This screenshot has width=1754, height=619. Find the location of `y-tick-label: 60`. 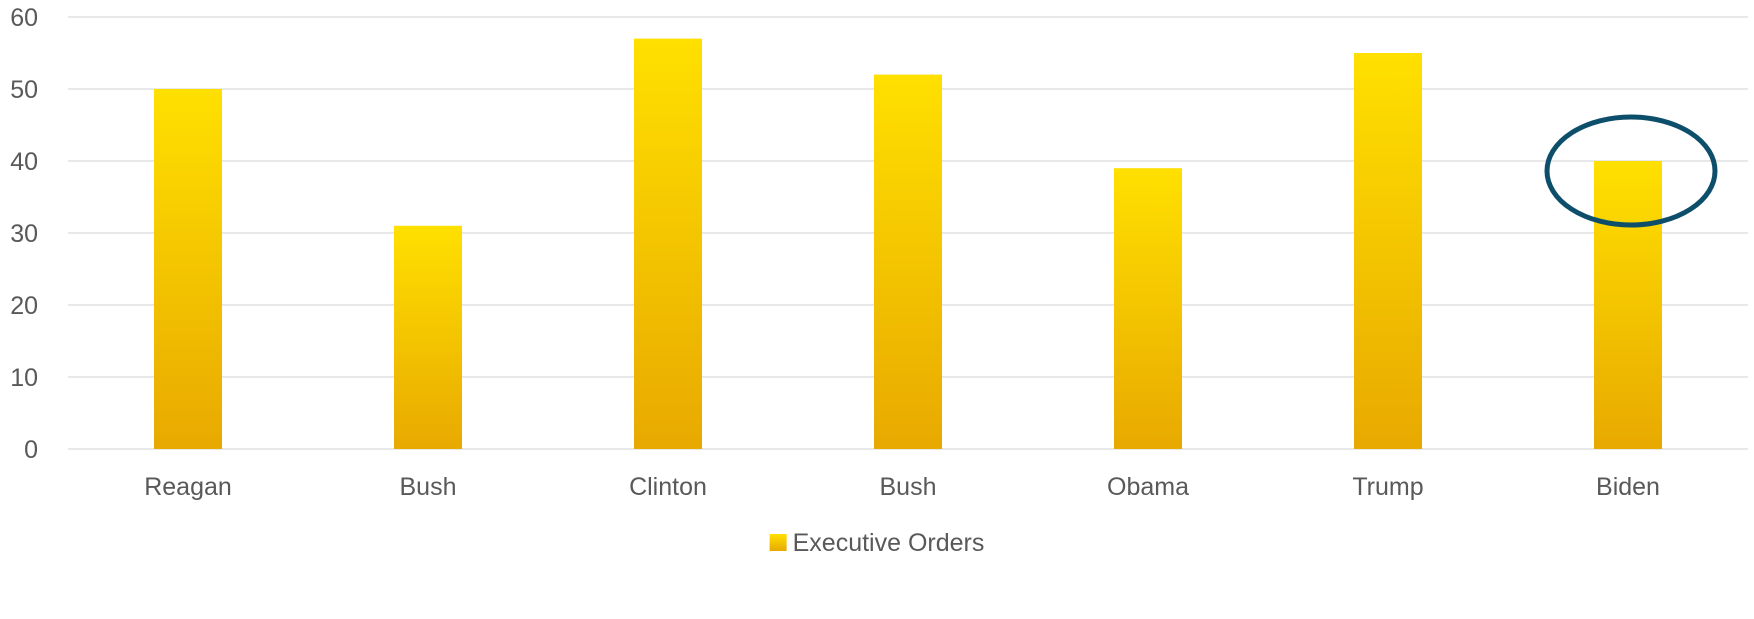

y-tick-label: 60 is located at coordinates (24, 18).